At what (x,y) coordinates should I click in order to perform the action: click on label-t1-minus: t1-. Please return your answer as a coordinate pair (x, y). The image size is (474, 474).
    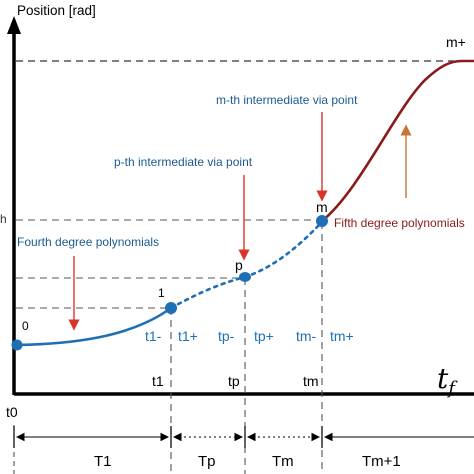
    Looking at the image, I should click on (153, 336).